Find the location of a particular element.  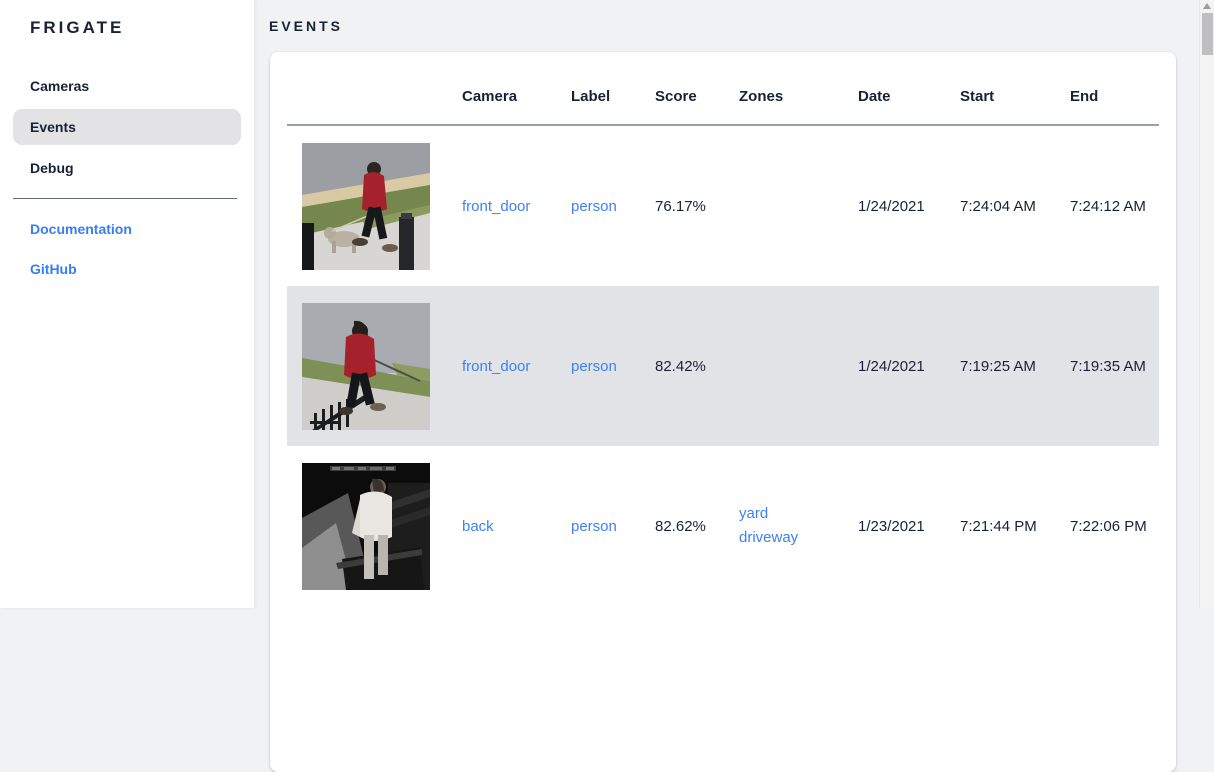

column-header-camera: Camera is located at coordinates (490, 96).